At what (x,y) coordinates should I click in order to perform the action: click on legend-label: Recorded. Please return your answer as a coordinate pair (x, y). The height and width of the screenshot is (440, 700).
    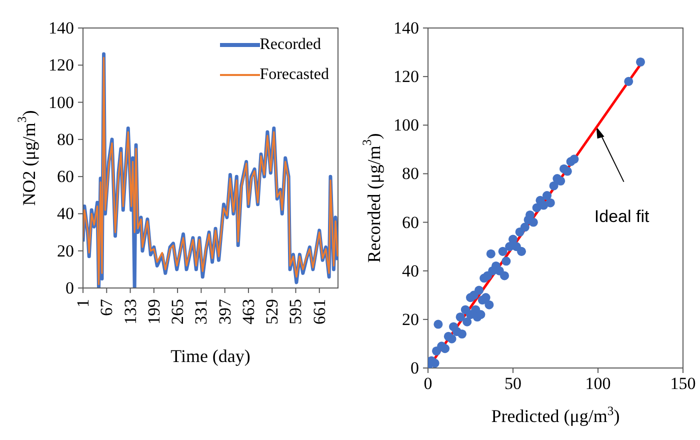
    Looking at the image, I should click on (290, 45).